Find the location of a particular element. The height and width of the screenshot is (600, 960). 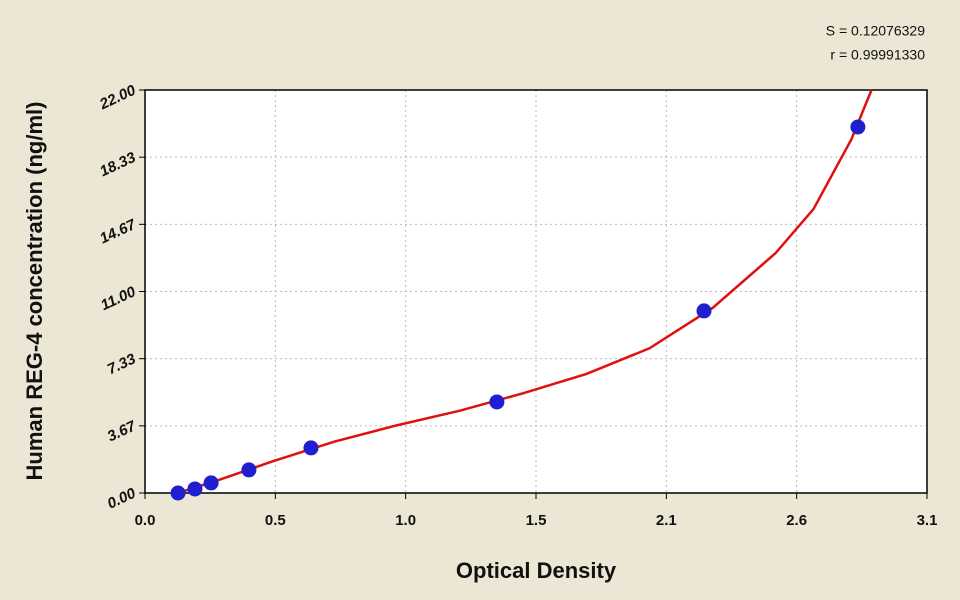

y-tick-label: 3.67 is located at coordinates (122, 431).